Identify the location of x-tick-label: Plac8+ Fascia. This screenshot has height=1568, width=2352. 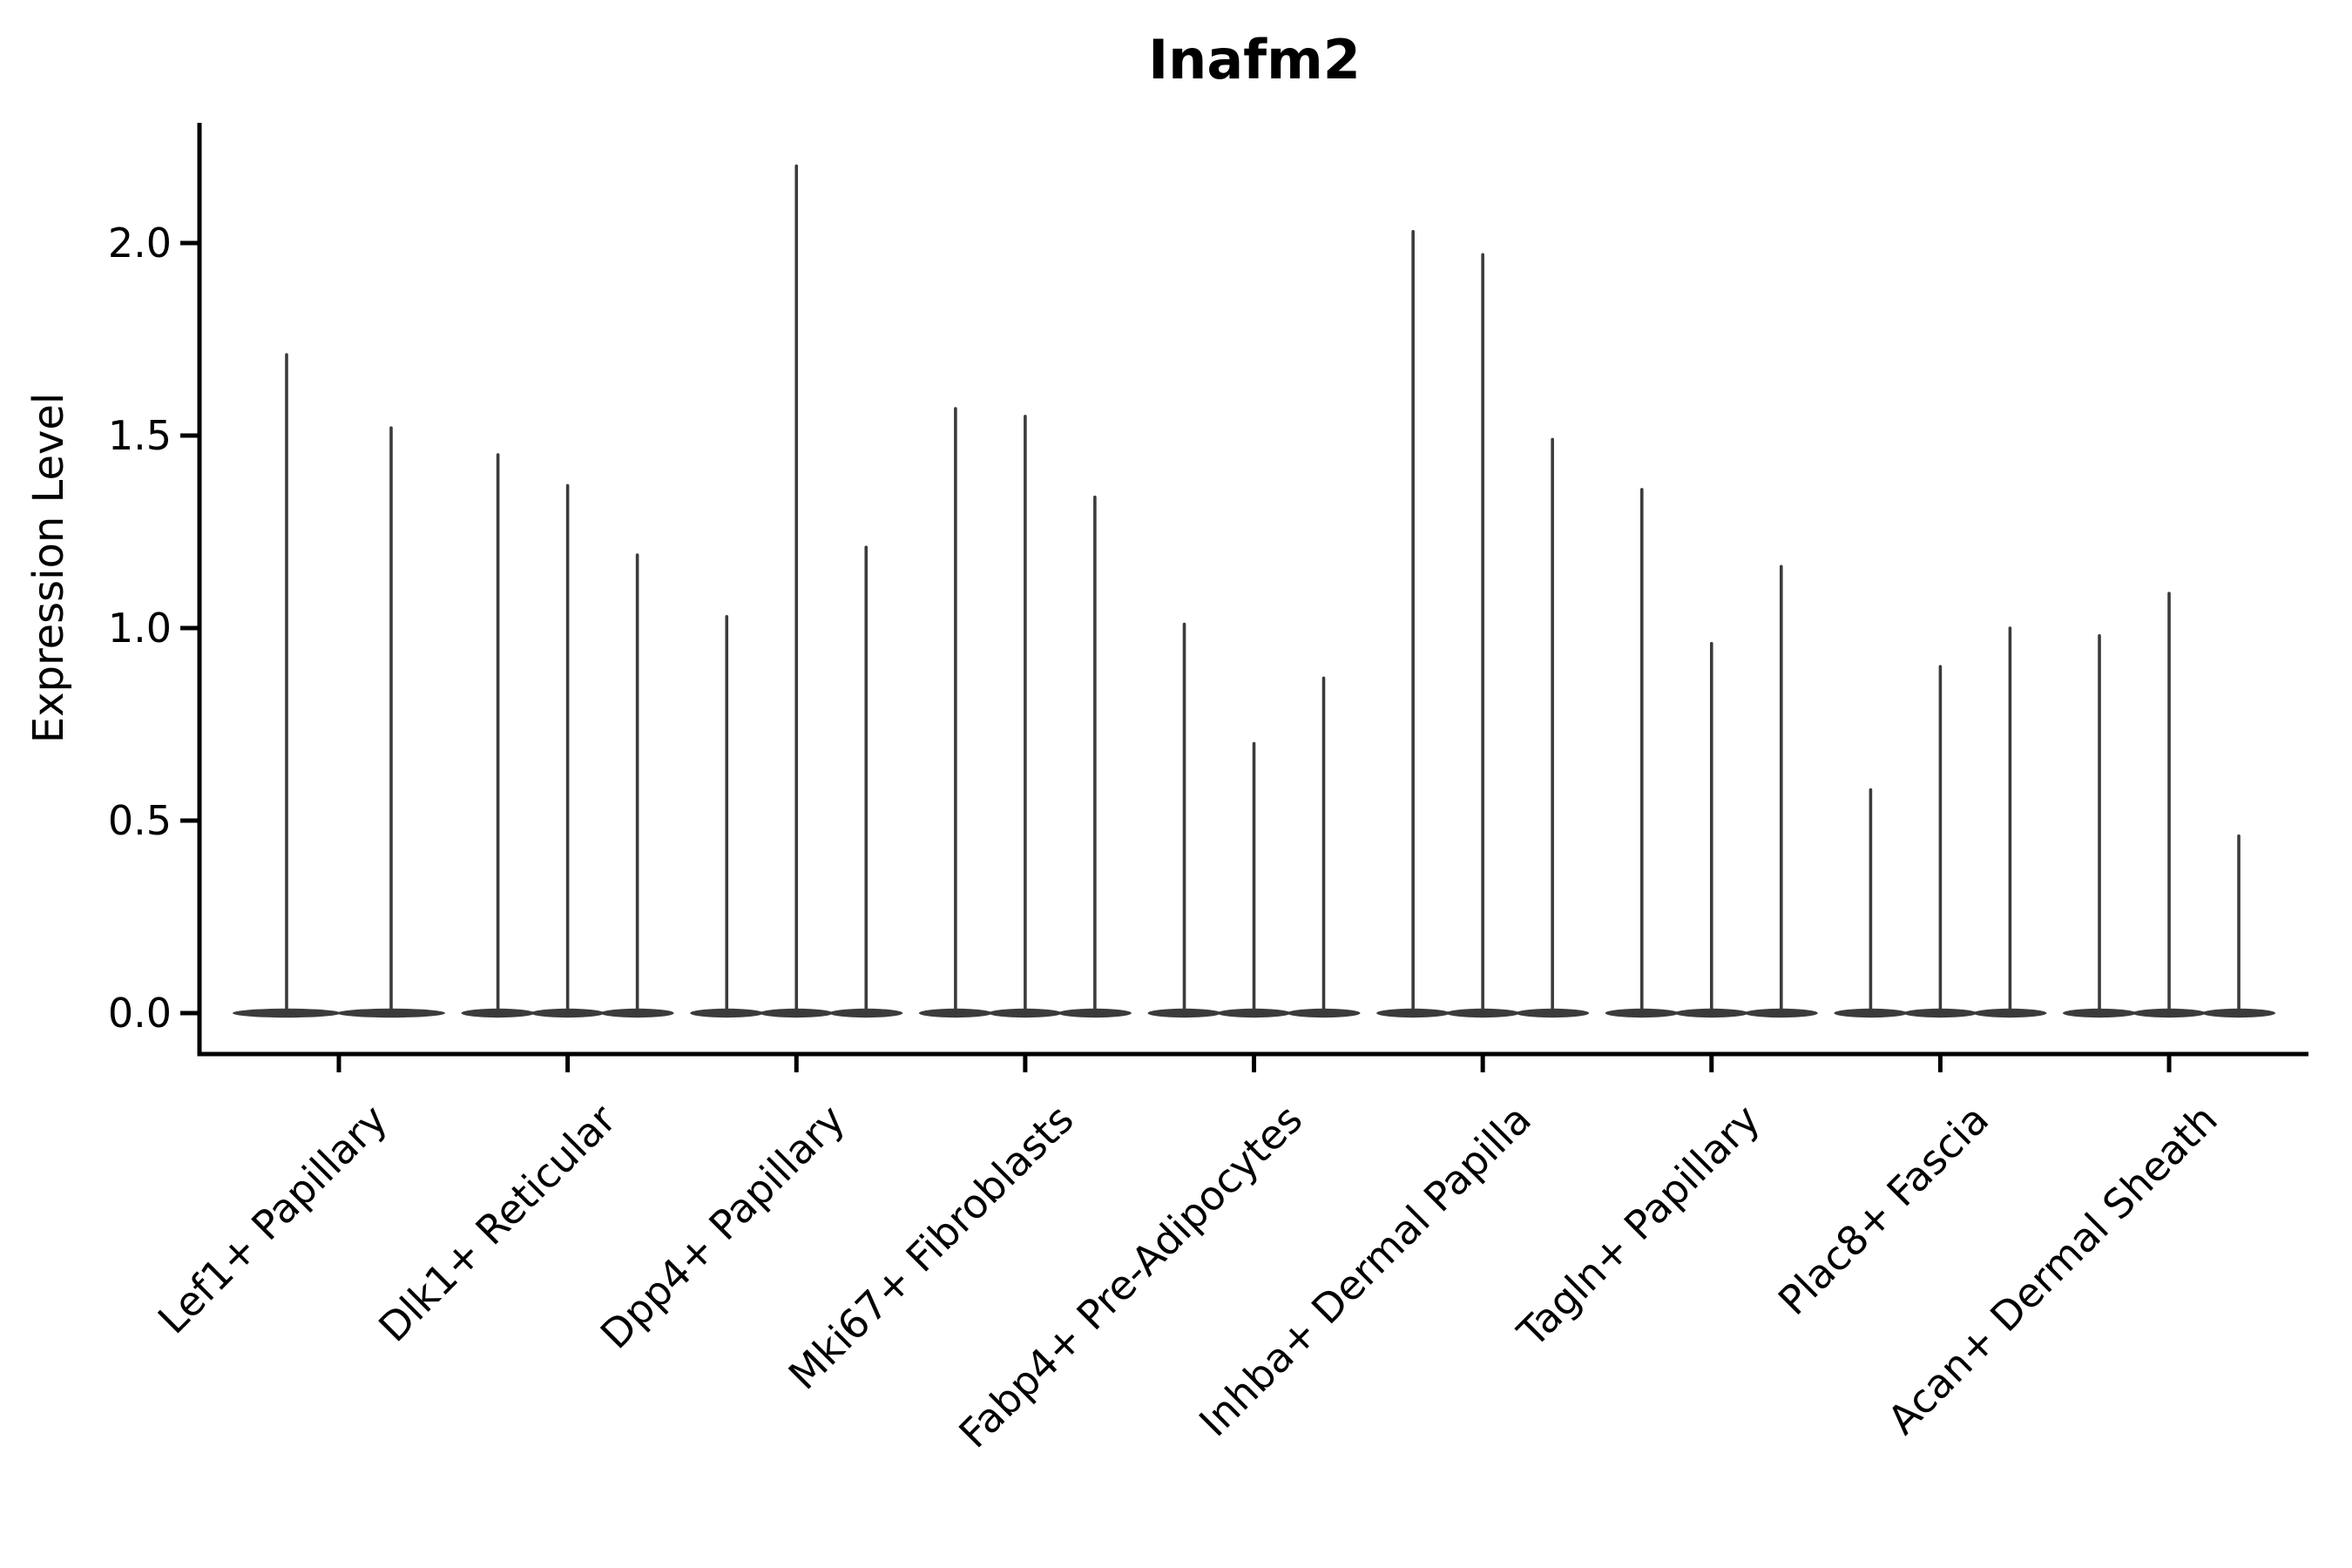
(1883, 1210).